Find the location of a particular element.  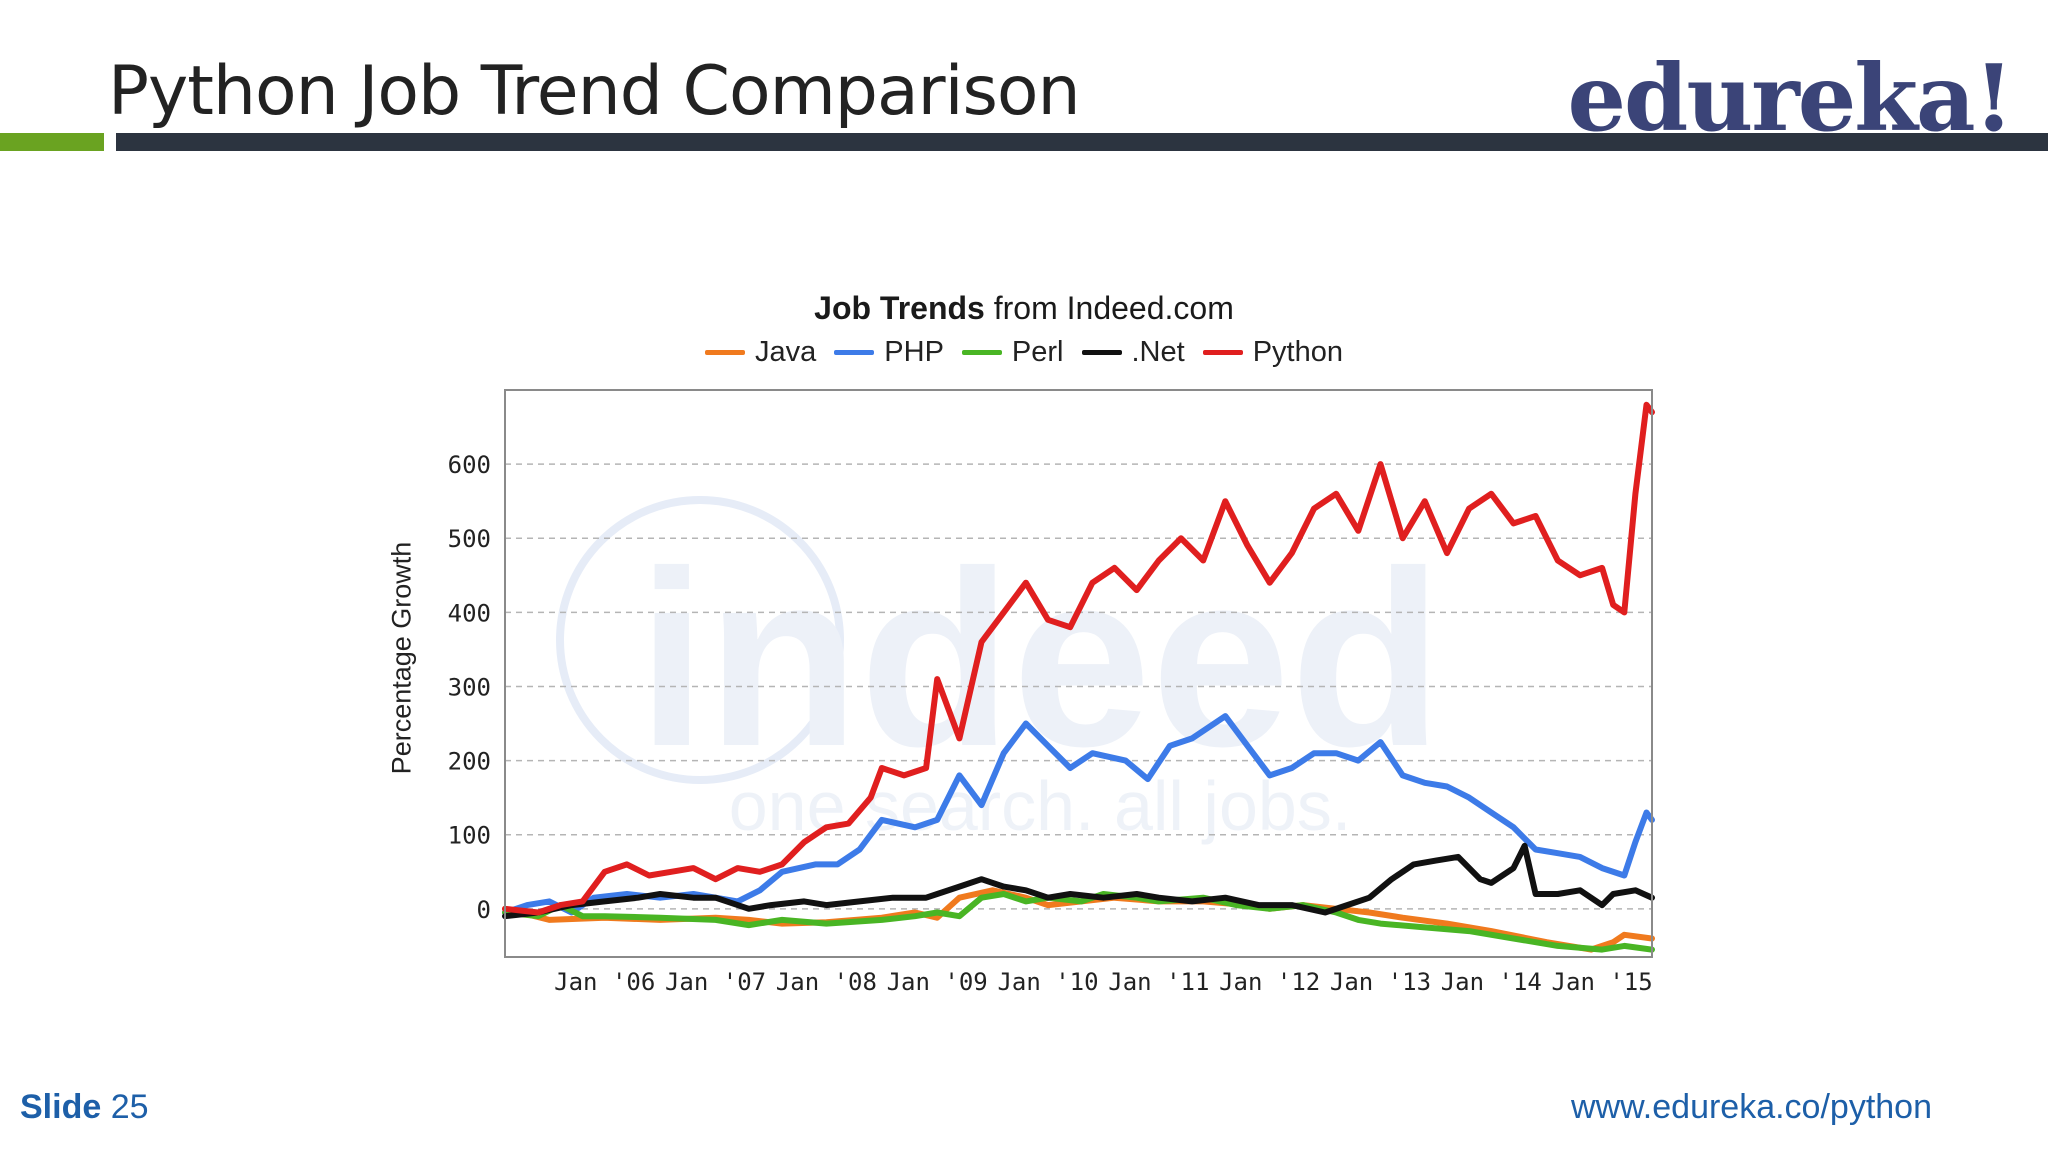

x-tick-label: Jan '13 is located at coordinates (1380, 982).